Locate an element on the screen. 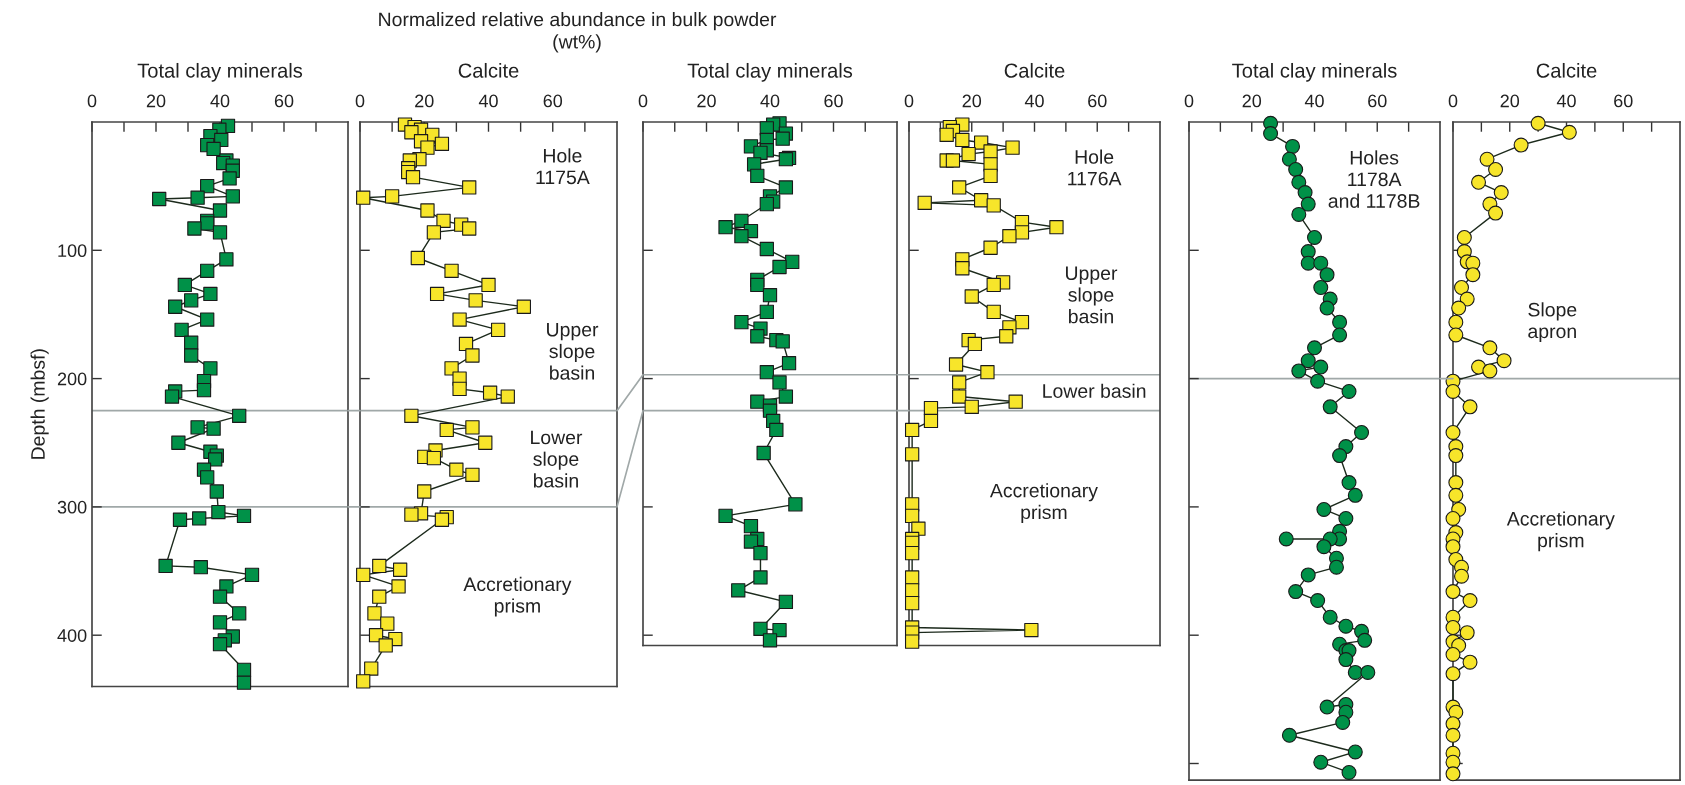 The image size is (1685, 785). annotation: Hole 1175A is located at coordinates (563, 166).